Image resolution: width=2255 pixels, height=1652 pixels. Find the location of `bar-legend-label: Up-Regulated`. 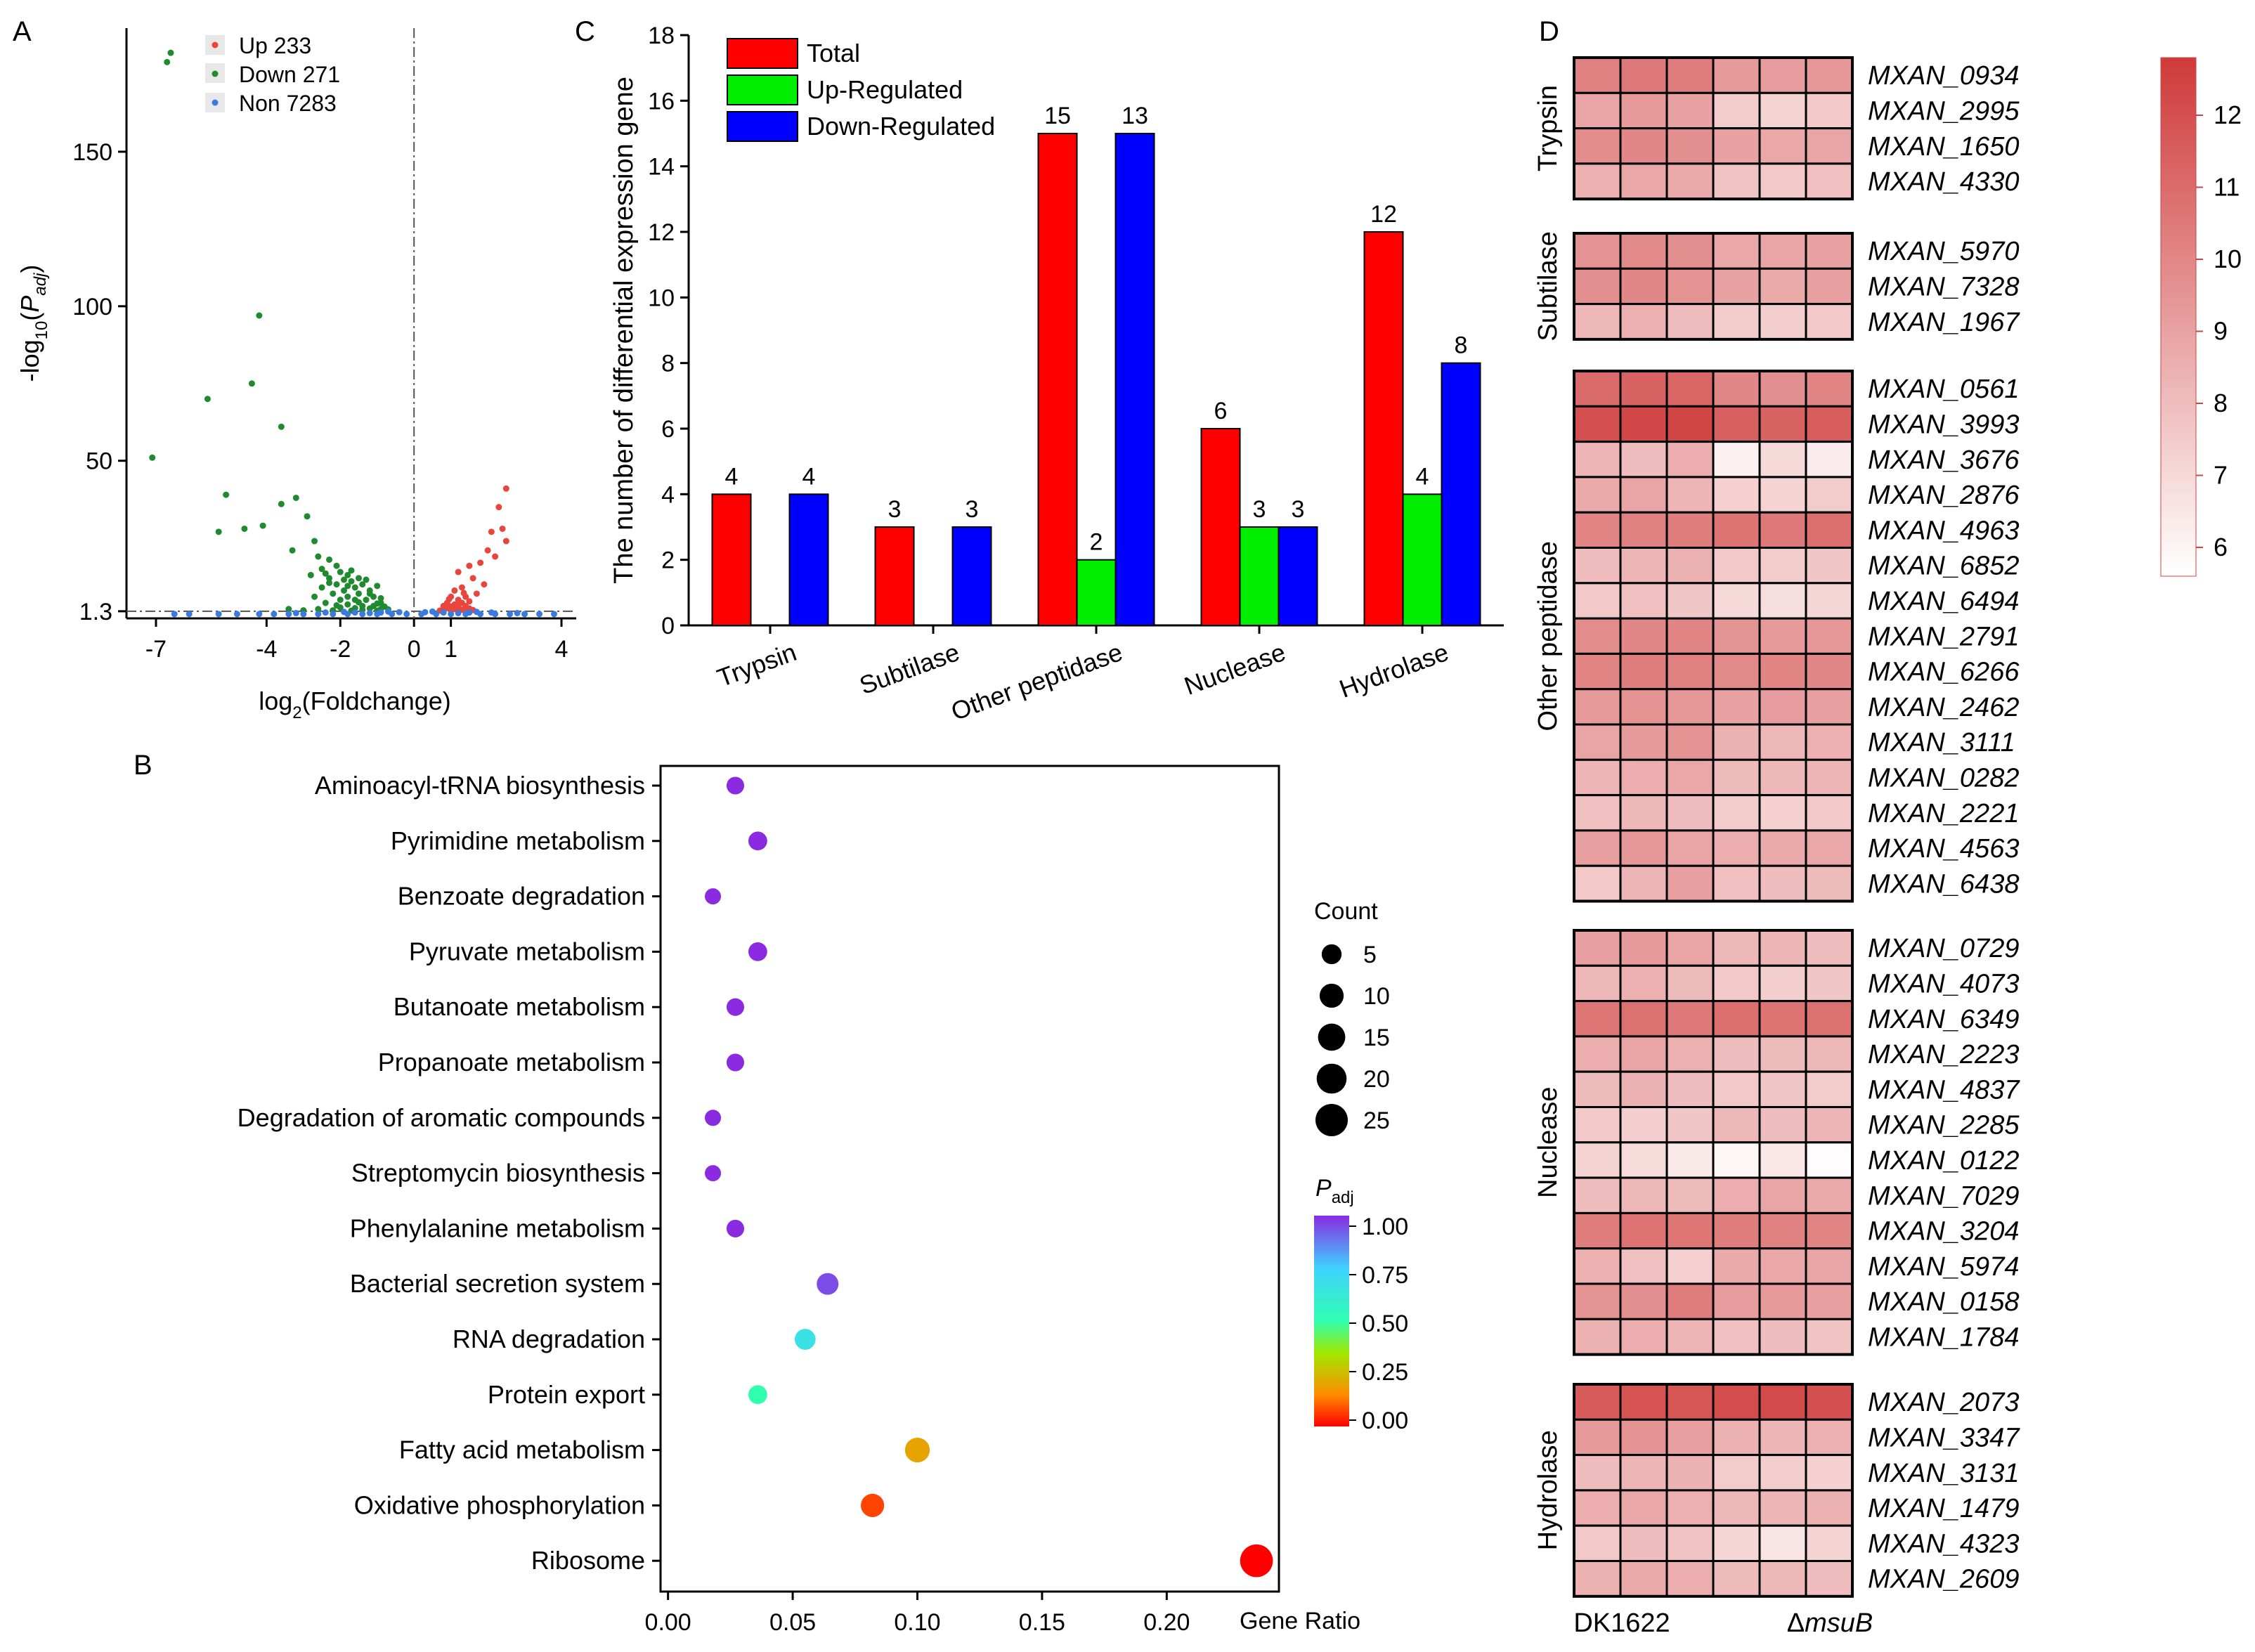

bar-legend-label: Up-Regulated is located at coordinates (885, 89).